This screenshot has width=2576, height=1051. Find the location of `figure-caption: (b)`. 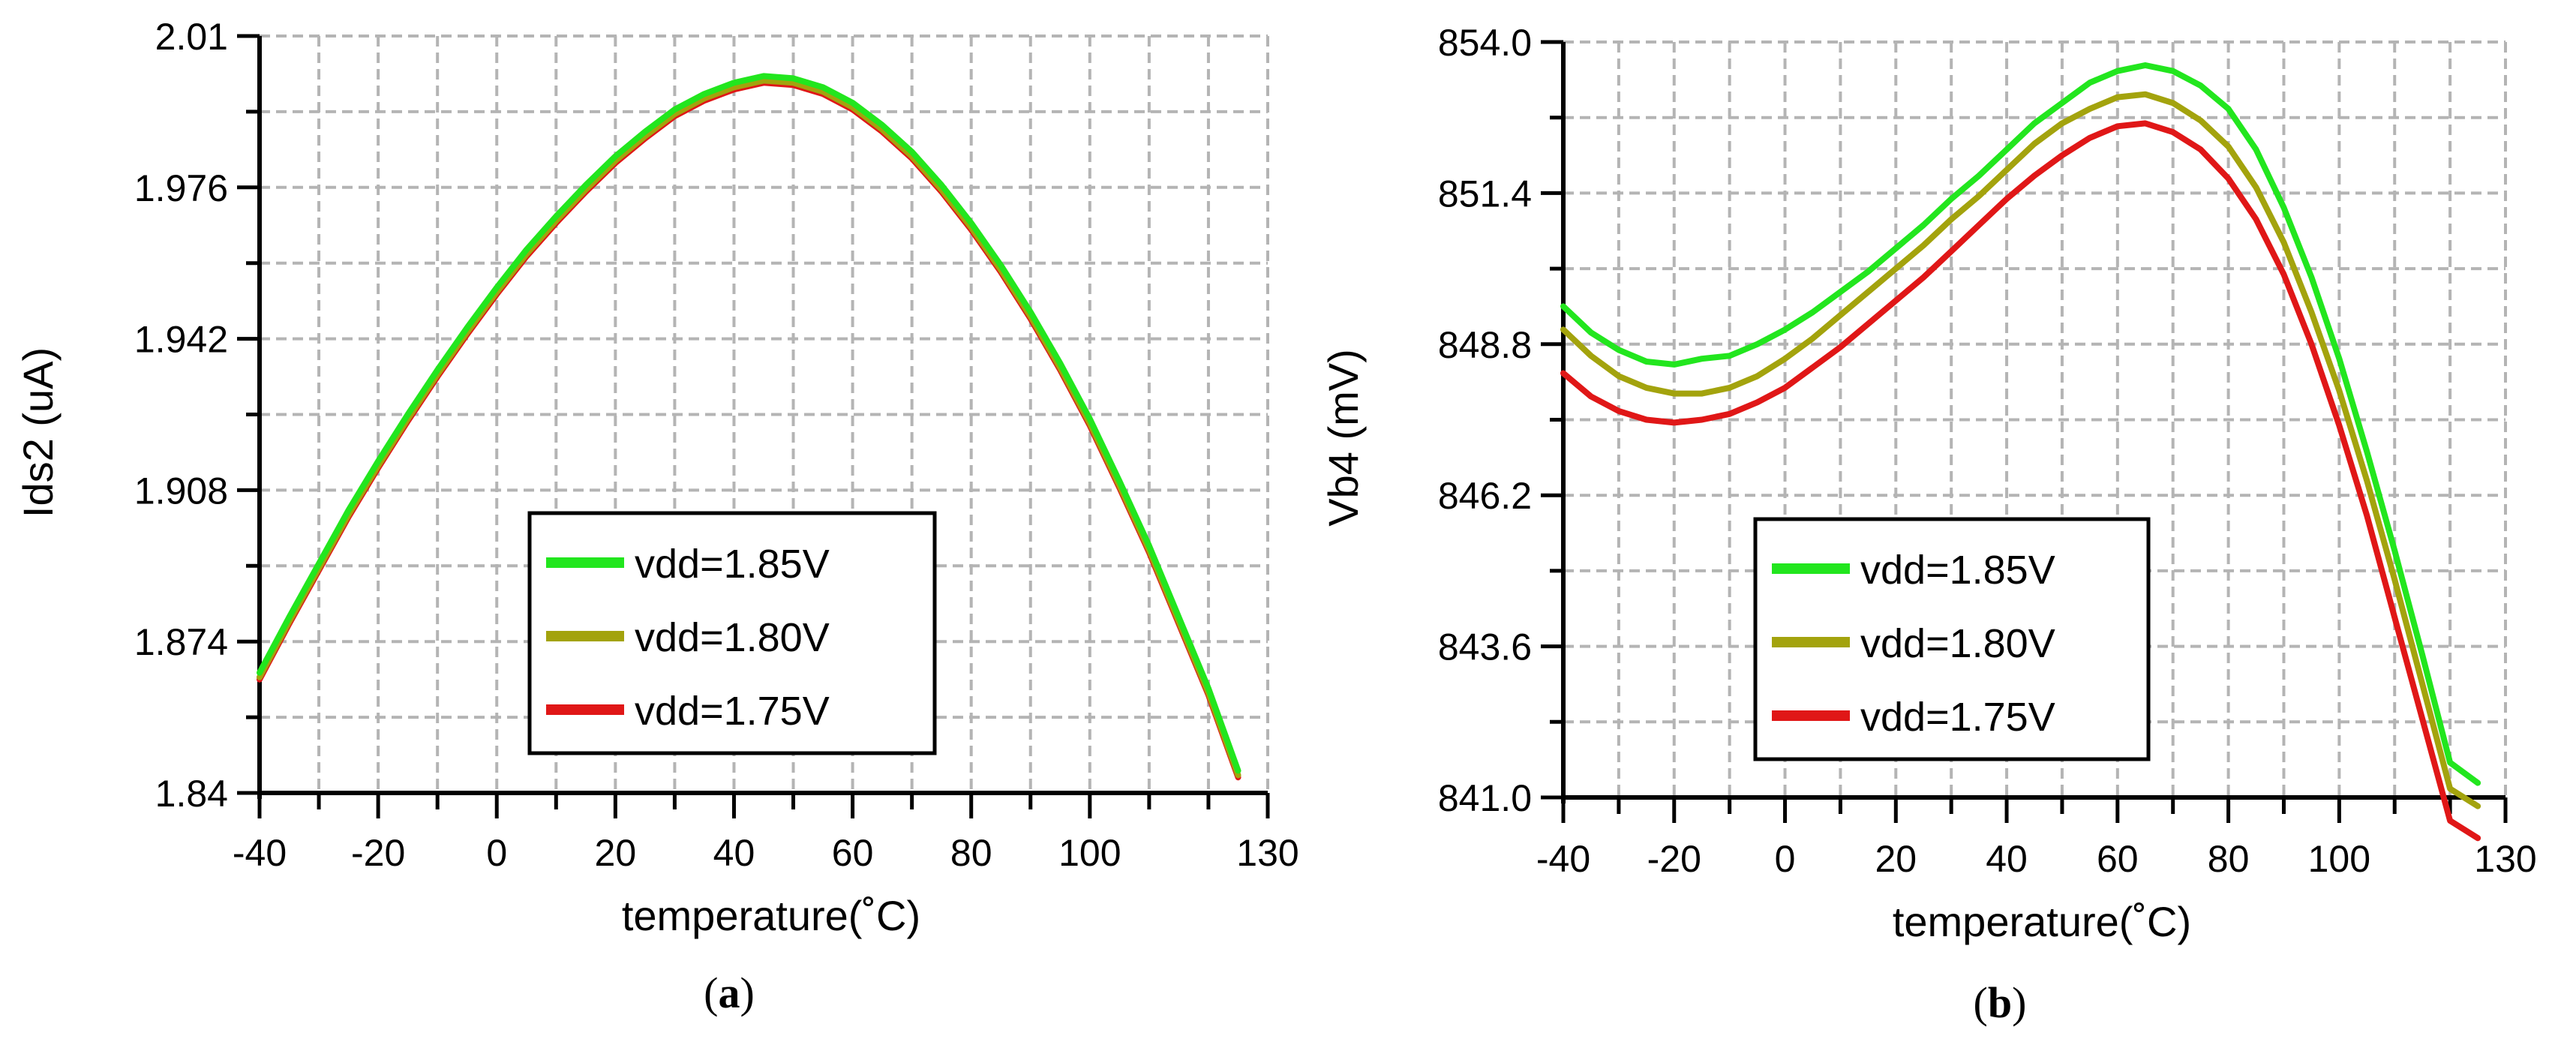

figure-caption: (b) is located at coordinates (2000, 1002).